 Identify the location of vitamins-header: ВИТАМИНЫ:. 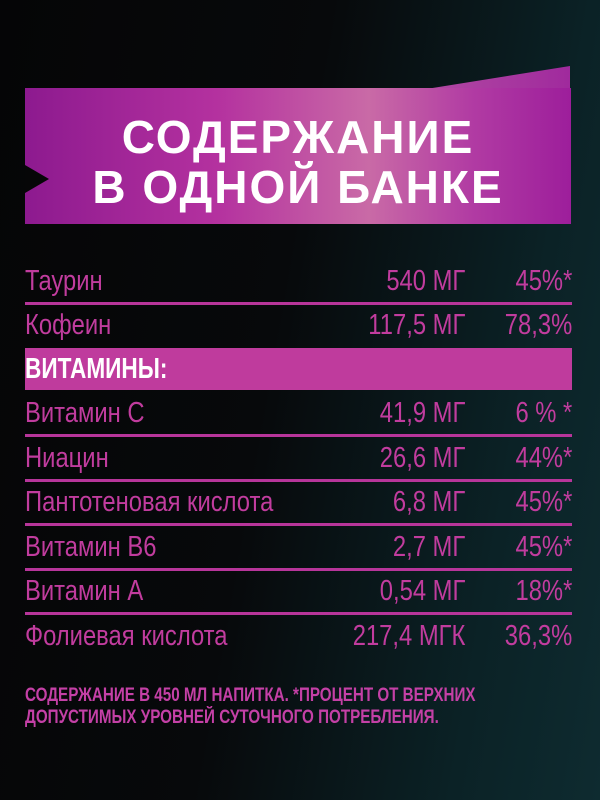
(298, 369).